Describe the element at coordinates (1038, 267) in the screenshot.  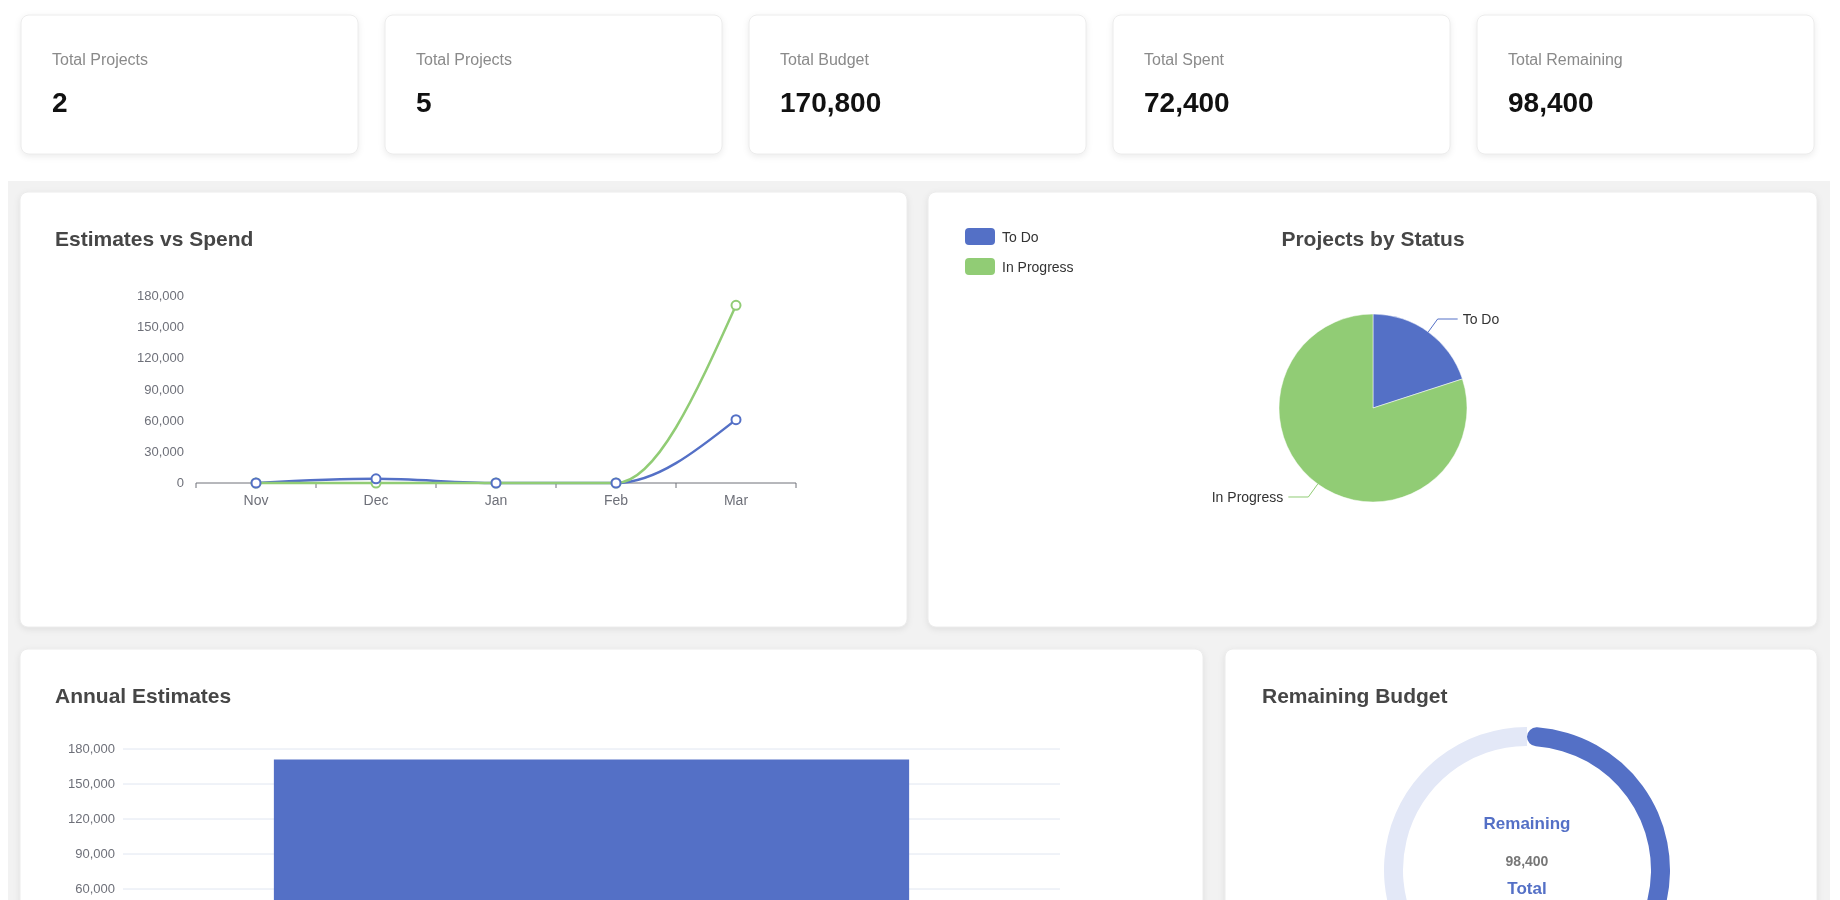
I see `legend-label: In Progress` at that location.